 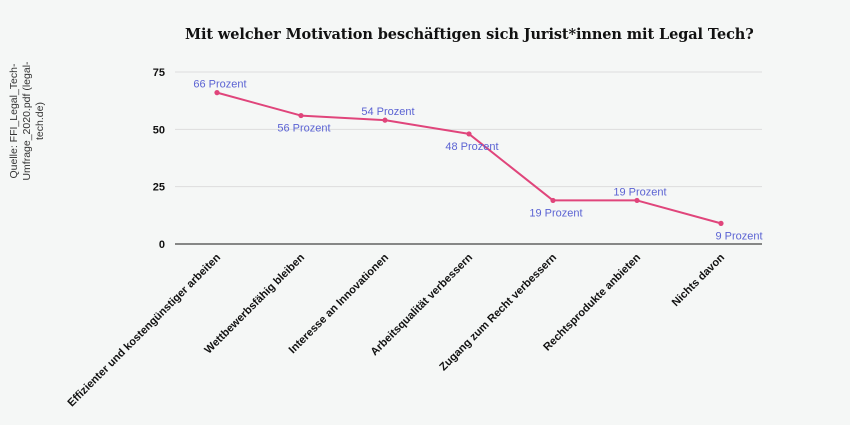 What do you see at coordinates (254, 303) in the screenshot?
I see `x-tick-label-1: Wettbewerbsfähig bleiben` at bounding box center [254, 303].